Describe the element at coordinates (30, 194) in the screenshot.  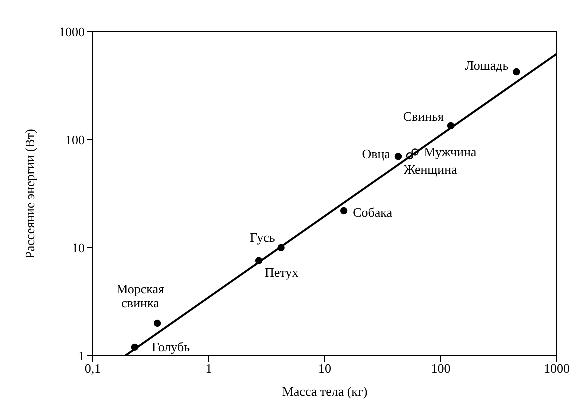
I see `y-axis-title: Рассеяние энергии (Вт)` at that location.